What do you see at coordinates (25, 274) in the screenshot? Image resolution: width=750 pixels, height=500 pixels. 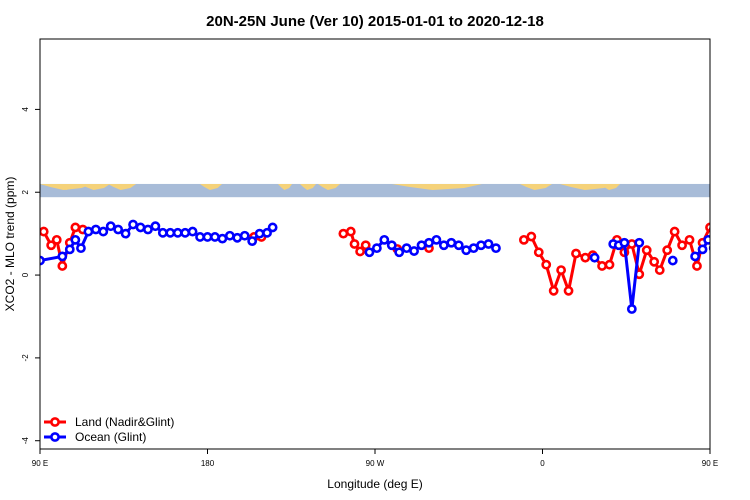 I see `y-tick-label: 0` at bounding box center [25, 274].